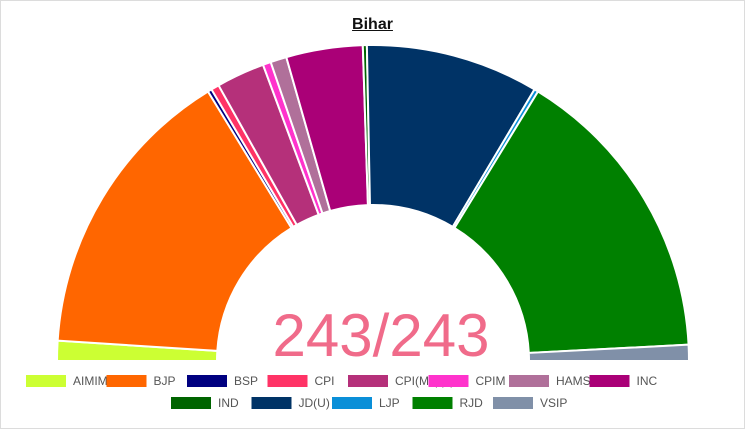  What do you see at coordinates (191, 403) in the screenshot?
I see `legend-swatch-ind` at bounding box center [191, 403].